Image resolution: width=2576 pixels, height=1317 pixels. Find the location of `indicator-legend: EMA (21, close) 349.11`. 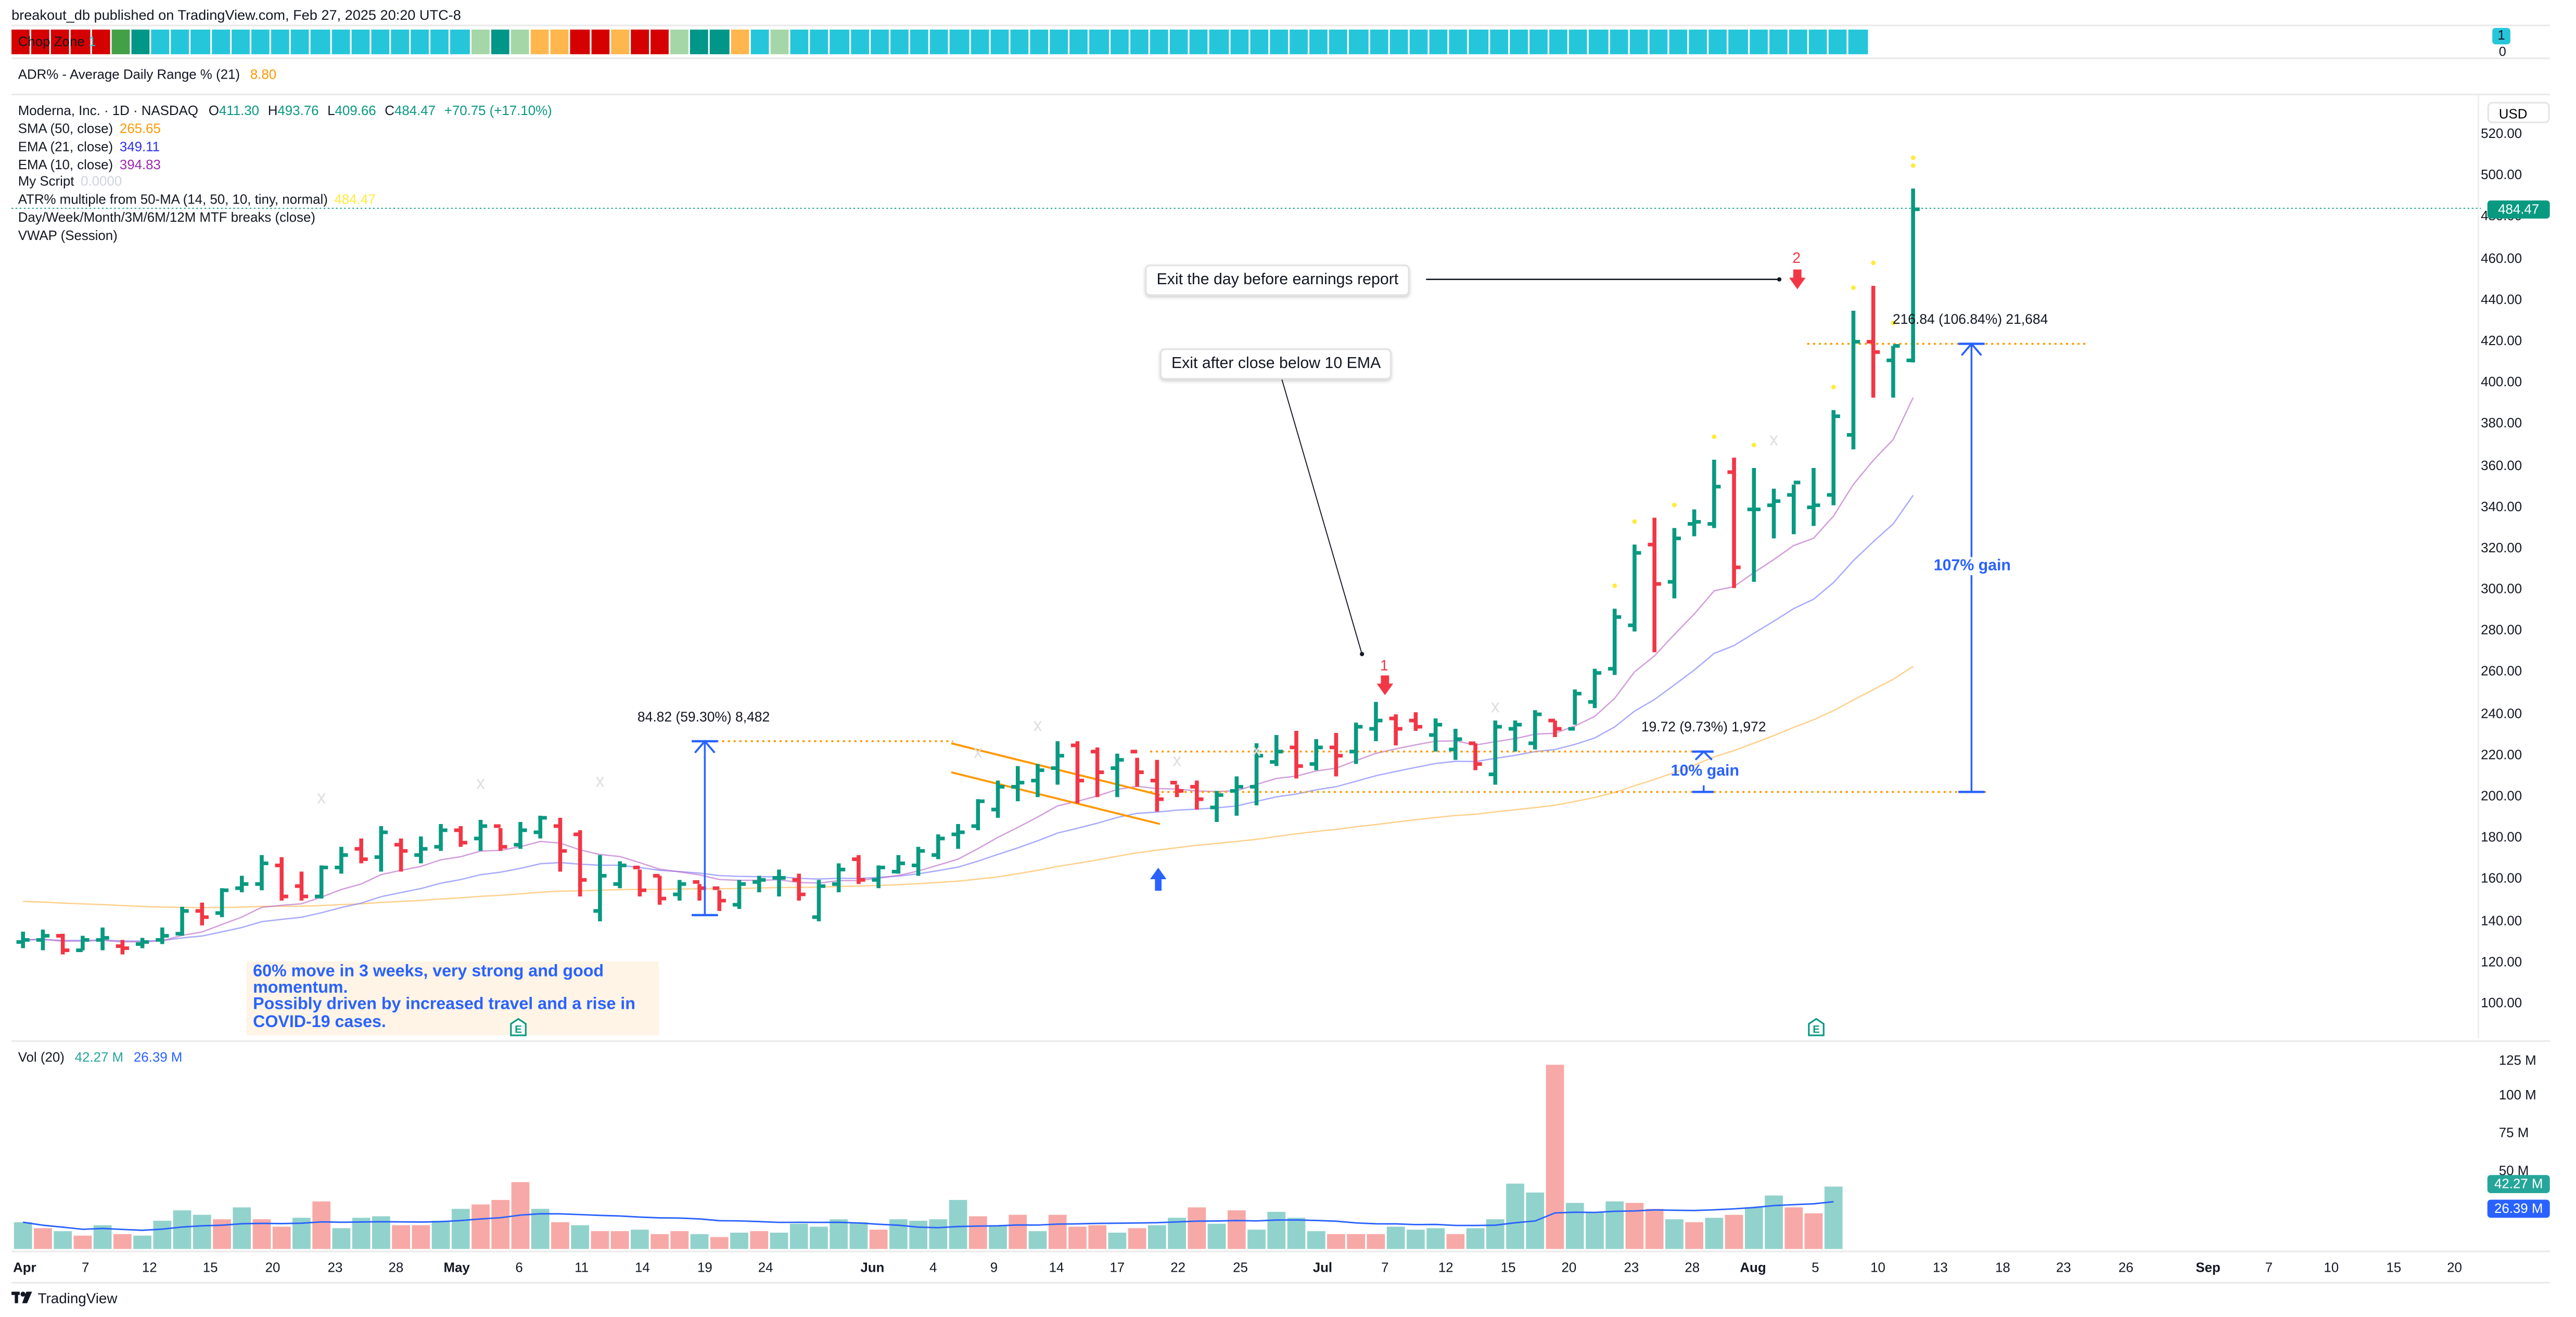

indicator-legend: EMA (21, close) 349.11 is located at coordinates (89, 147).